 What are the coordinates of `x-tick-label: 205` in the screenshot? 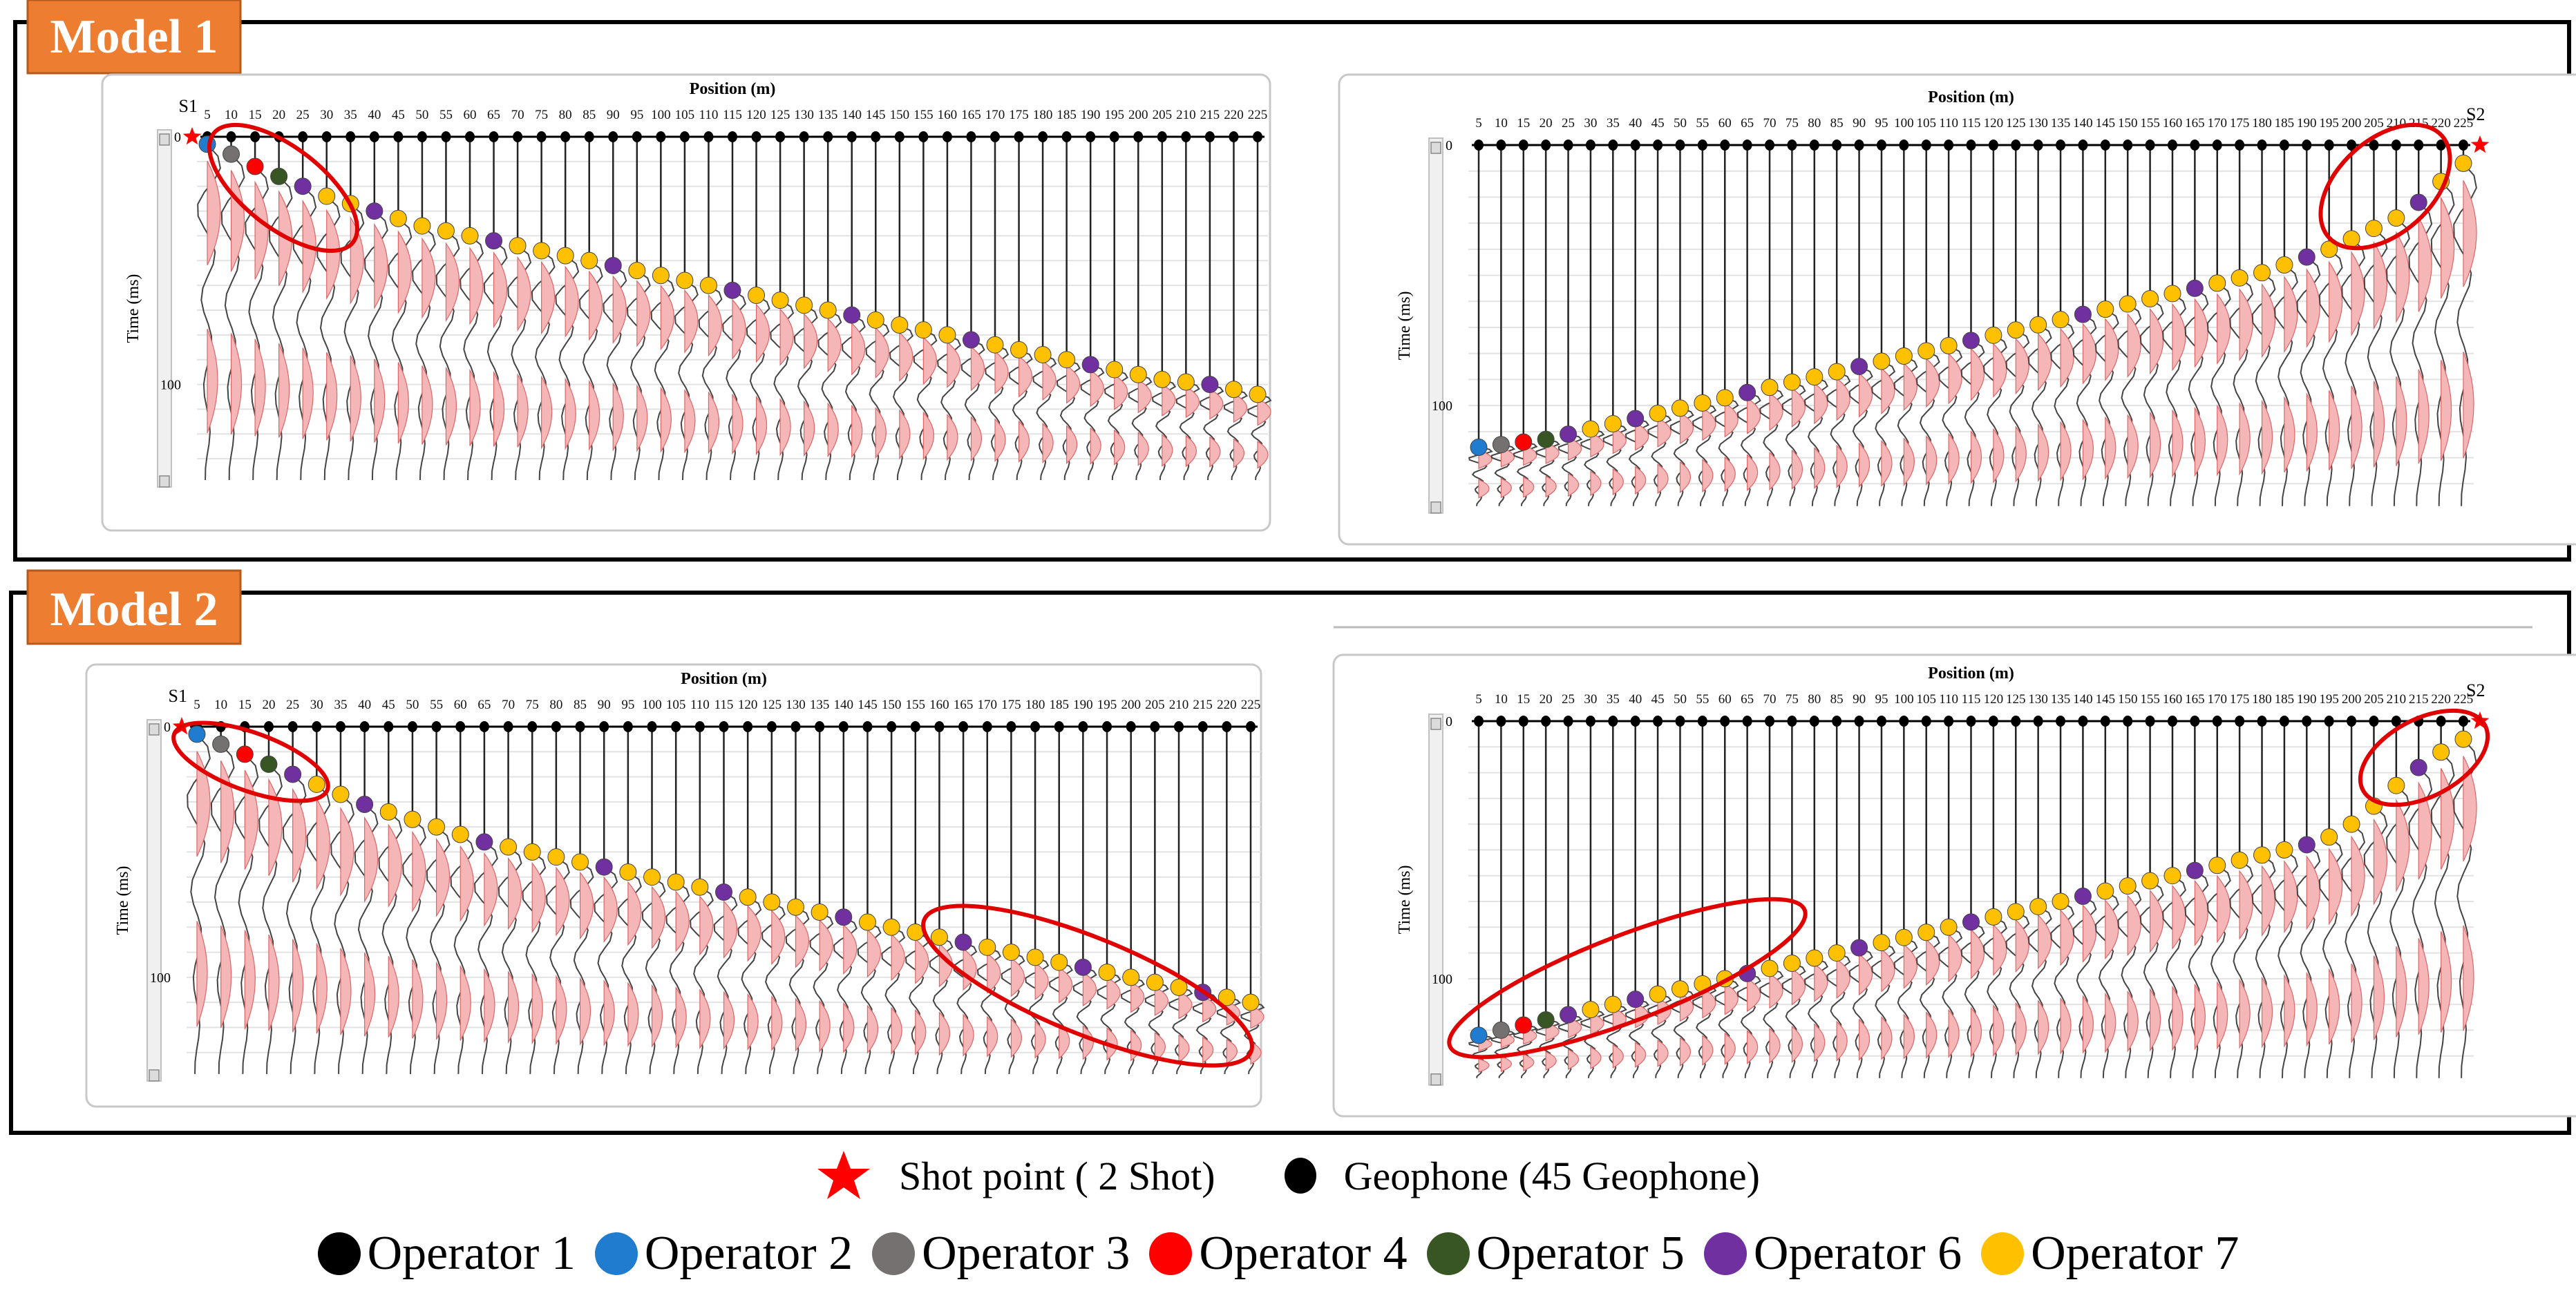 It's located at (2374, 123).